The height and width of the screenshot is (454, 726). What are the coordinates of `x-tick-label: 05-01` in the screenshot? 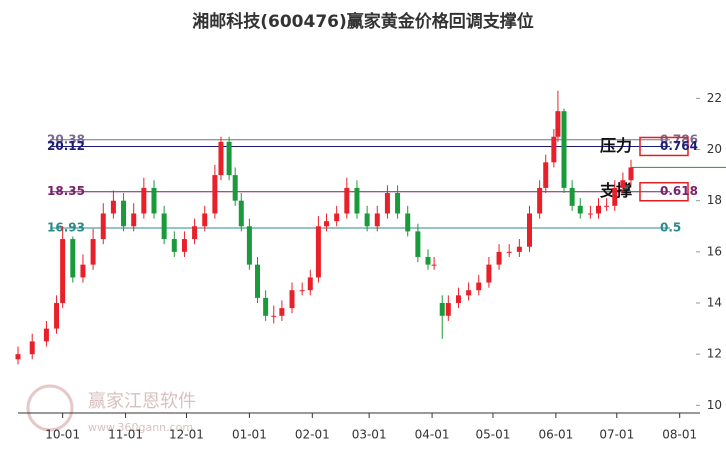 It's located at (493, 435).